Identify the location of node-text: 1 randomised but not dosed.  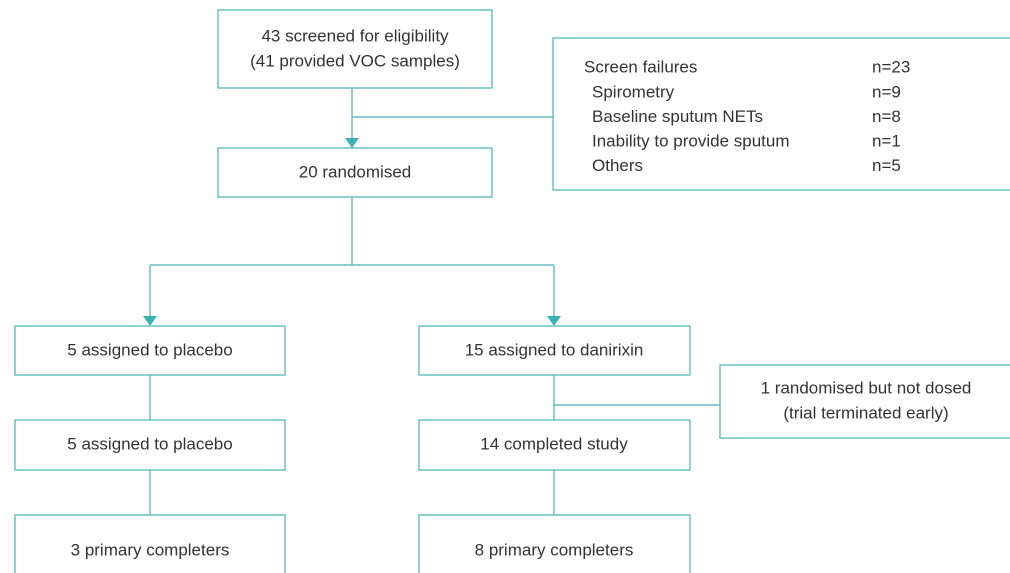
(866, 387).